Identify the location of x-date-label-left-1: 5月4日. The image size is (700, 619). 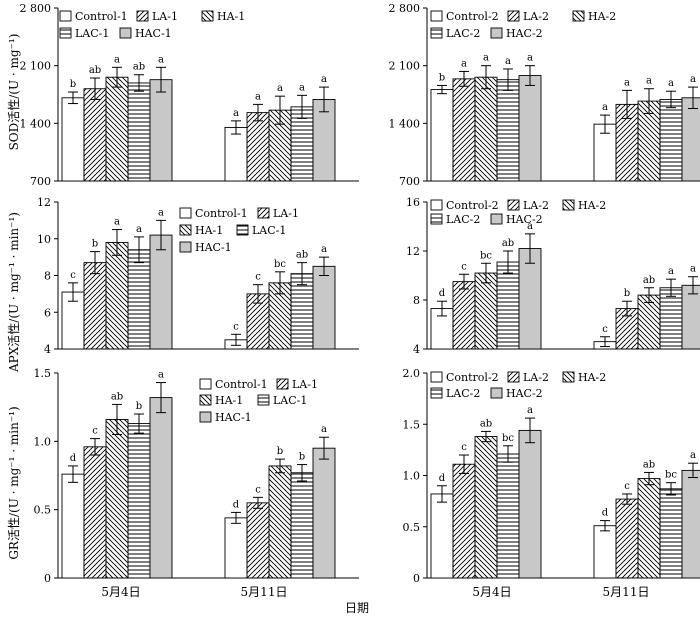
(120, 592).